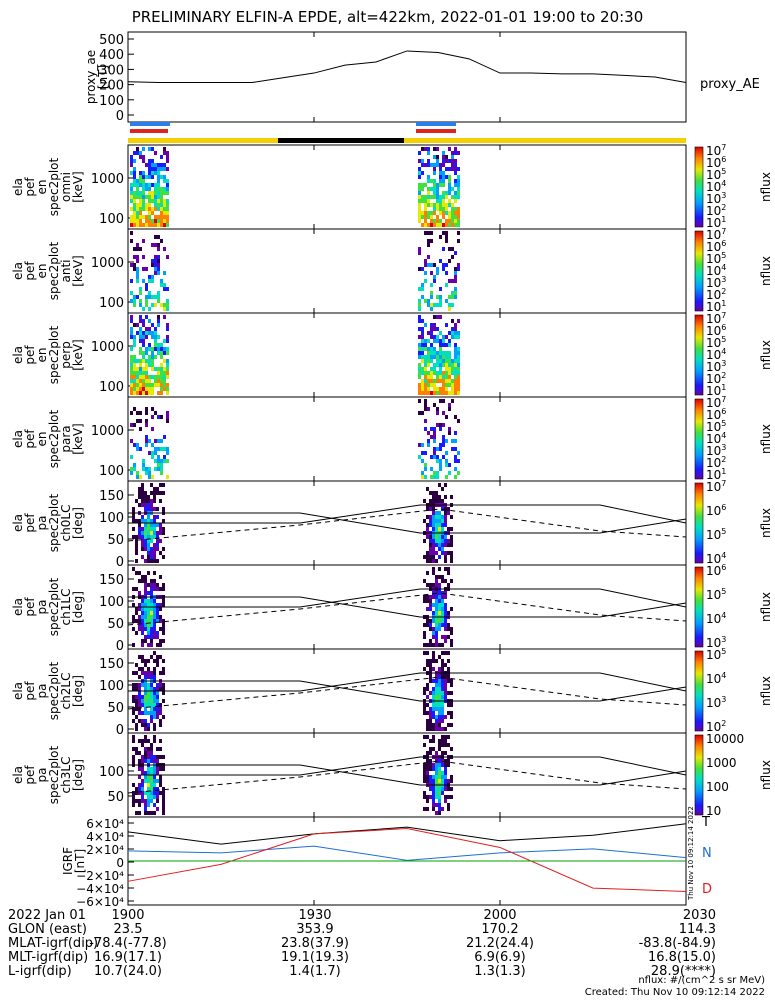 Image resolution: width=775 pixels, height=1000 pixels. What do you see at coordinates (407, 607) in the screenshot?
I see `loss-cone-line` at bounding box center [407, 607].